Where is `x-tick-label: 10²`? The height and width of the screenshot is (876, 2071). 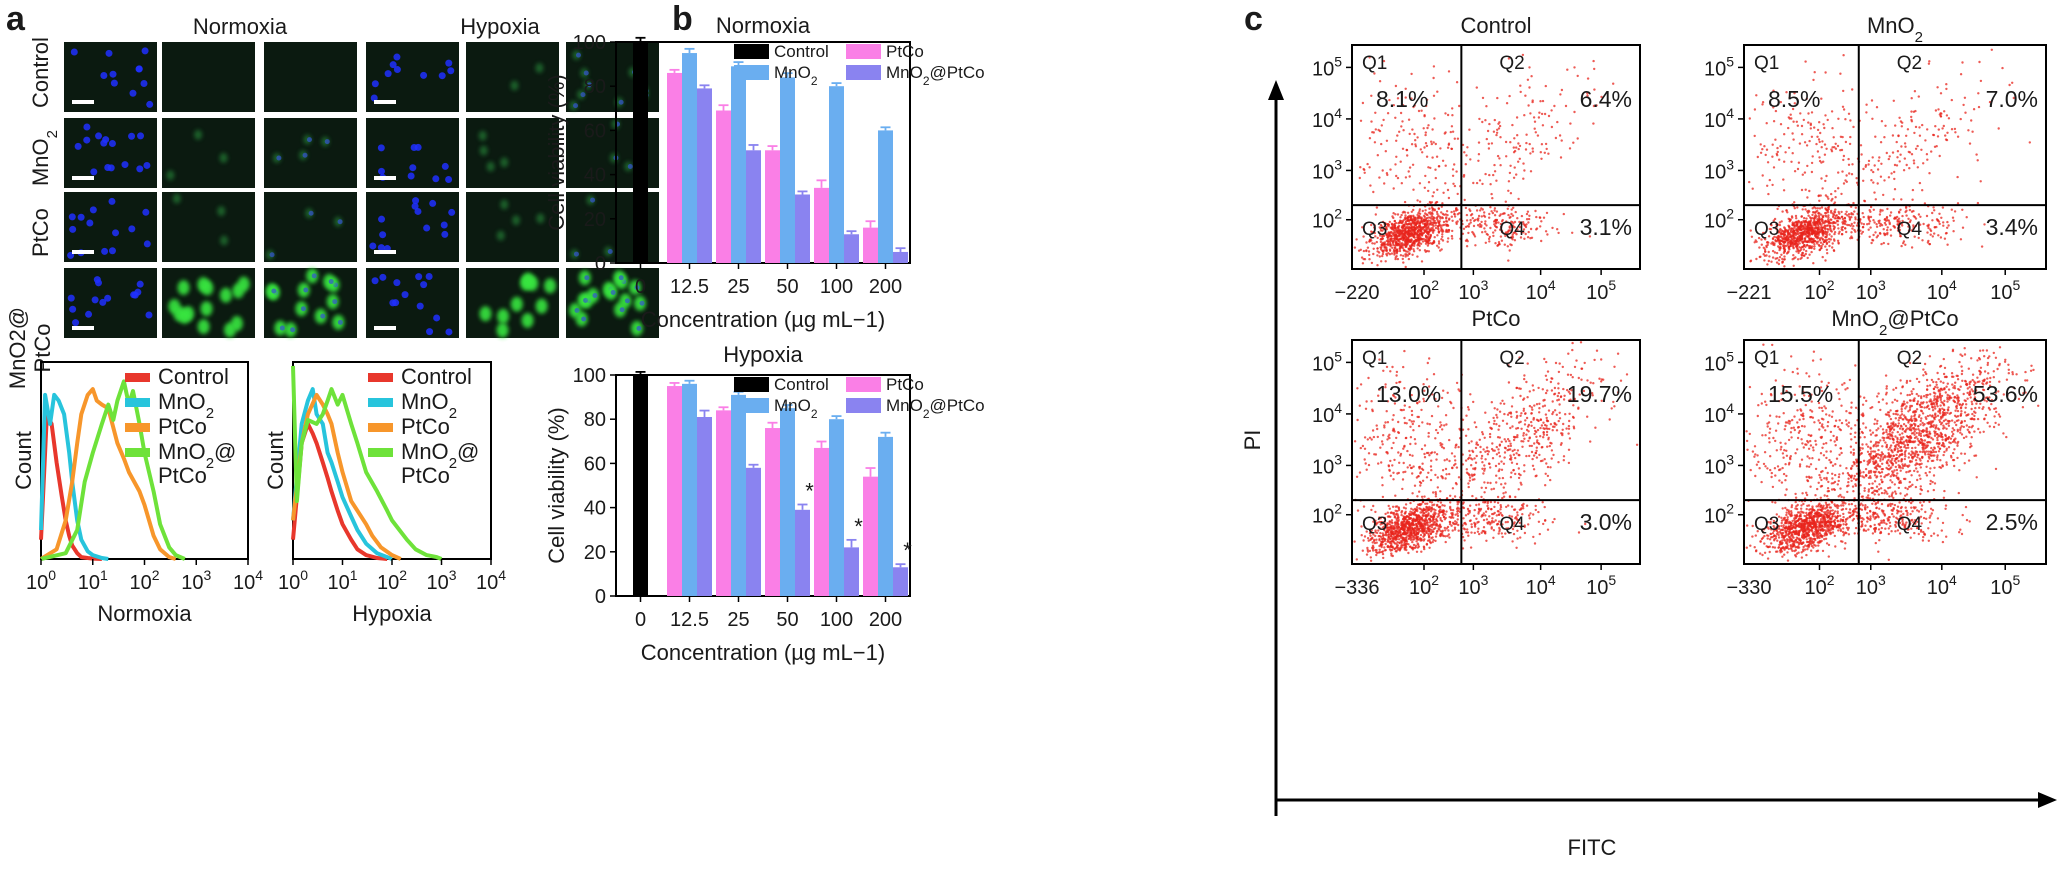 x-tick-label: 10² is located at coordinates (1424, 290).